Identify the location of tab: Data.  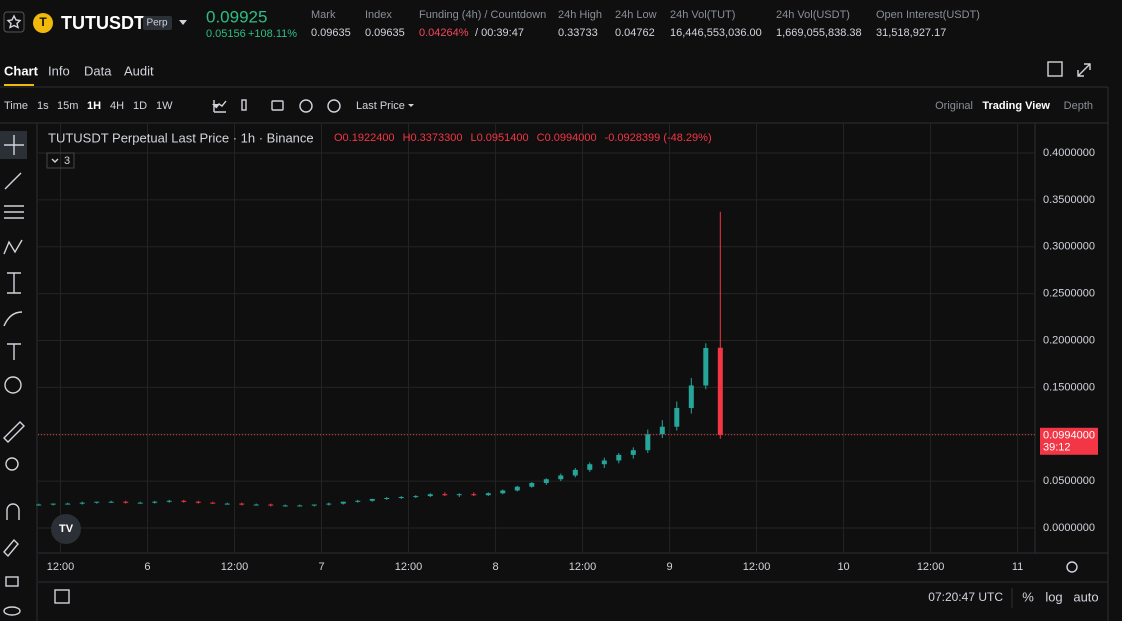
(98, 70).